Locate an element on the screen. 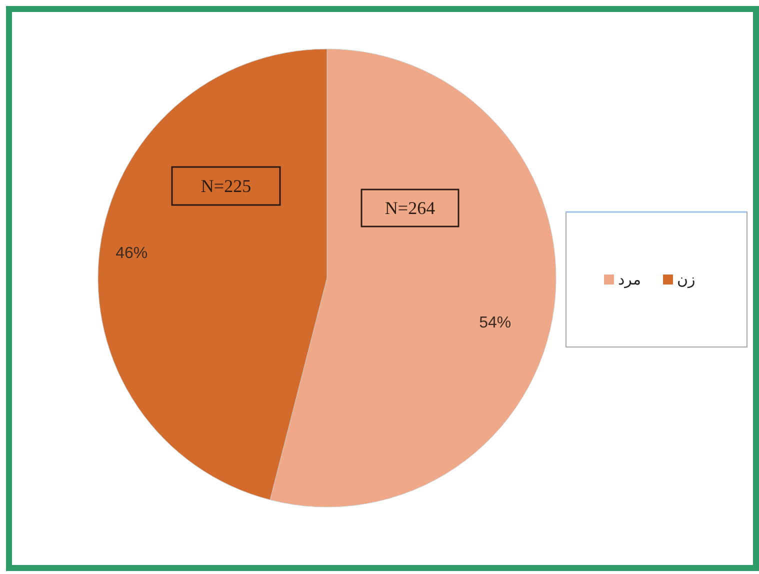 The image size is (759, 574). text: N=264 is located at coordinates (410, 208).